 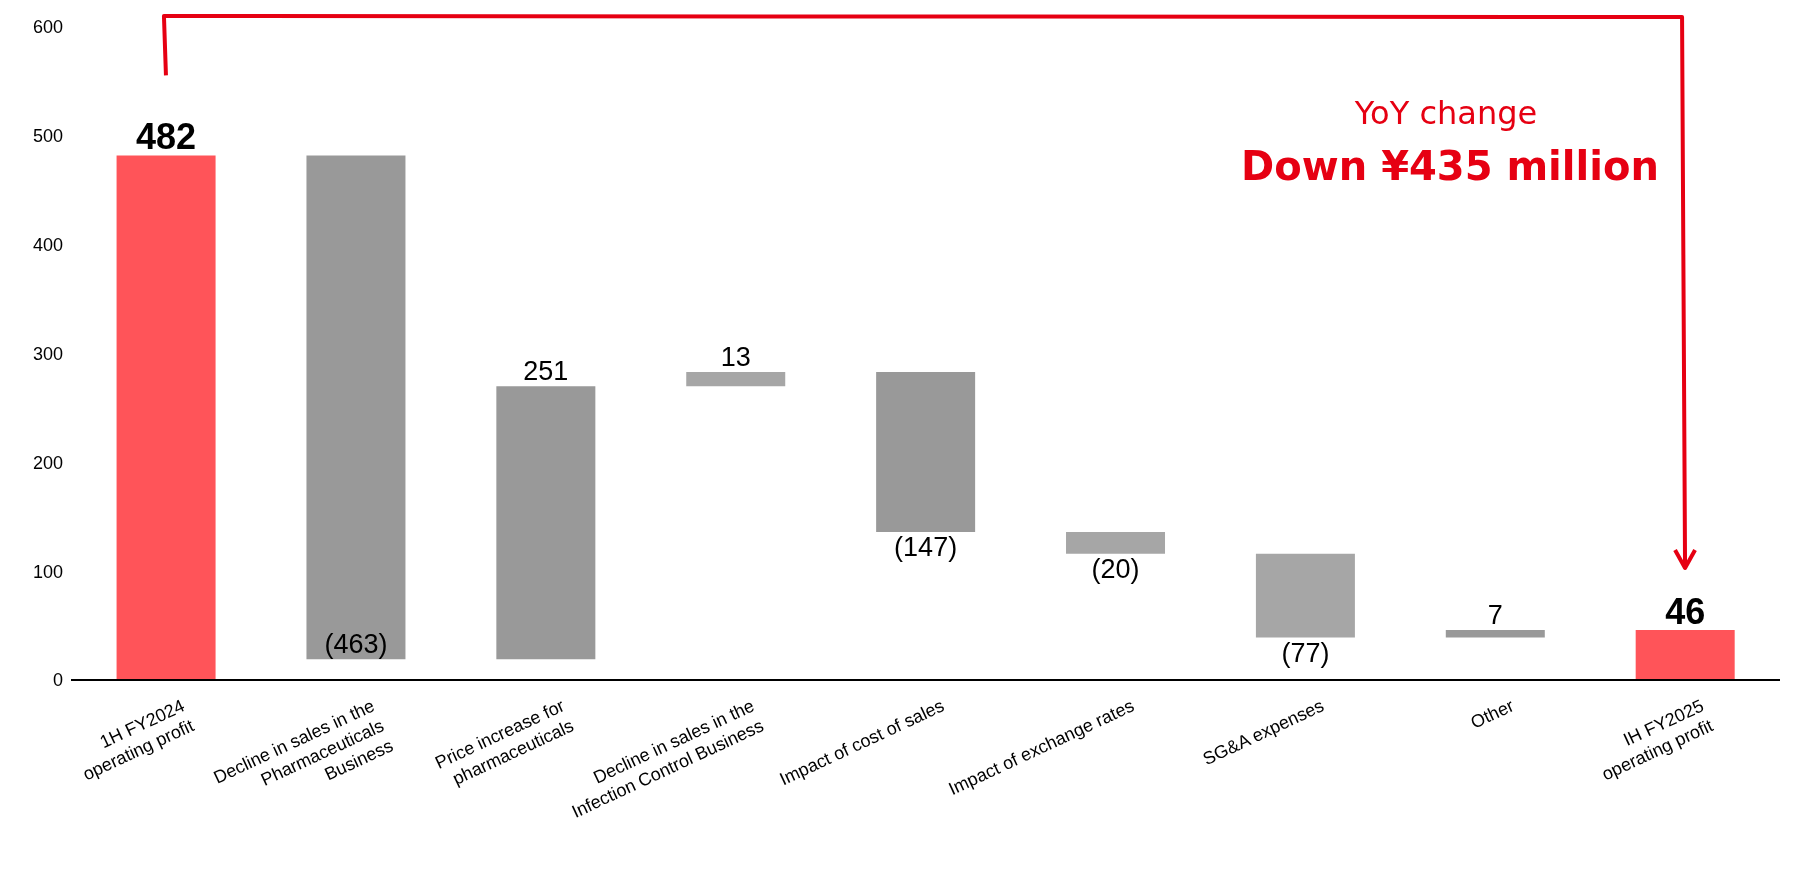 I want to click on y-tick-label: 300, so click(x=47, y=353).